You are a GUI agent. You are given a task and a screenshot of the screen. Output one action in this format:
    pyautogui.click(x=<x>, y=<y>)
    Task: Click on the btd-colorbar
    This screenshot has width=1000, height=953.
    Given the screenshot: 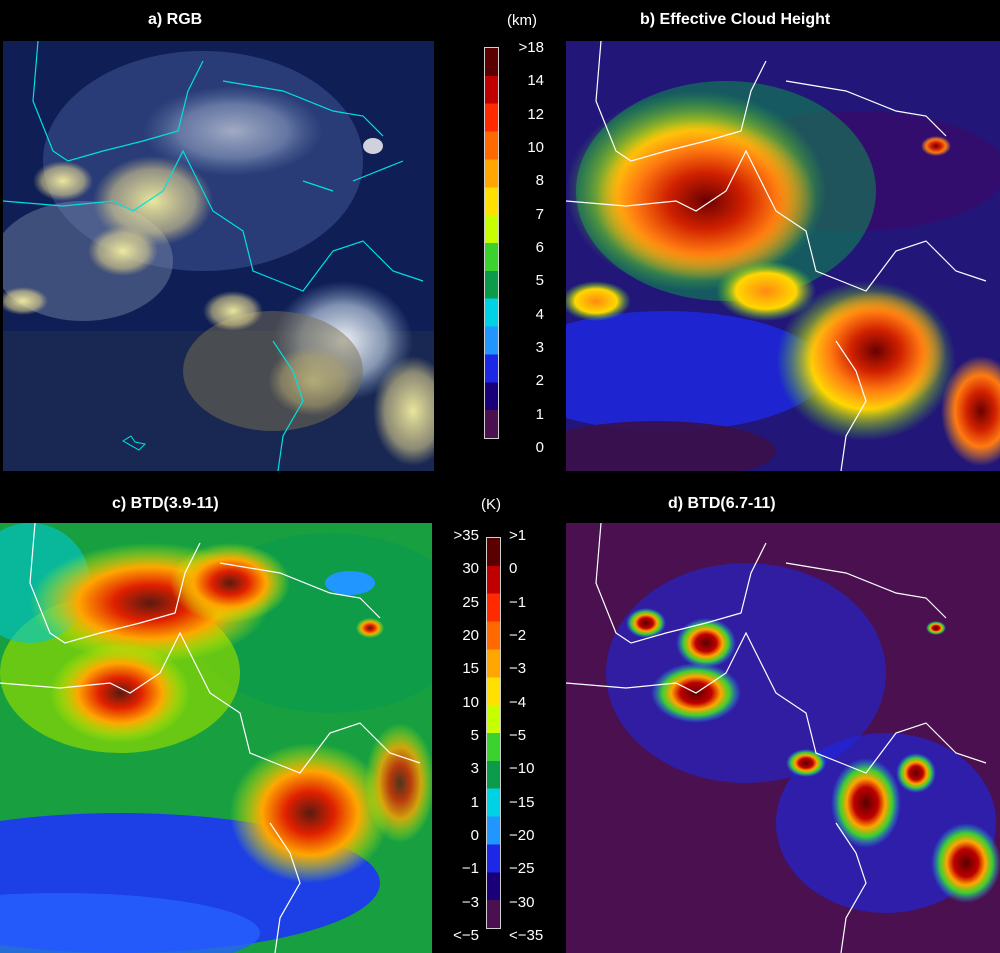 What is the action you would take?
    pyautogui.click(x=493, y=733)
    